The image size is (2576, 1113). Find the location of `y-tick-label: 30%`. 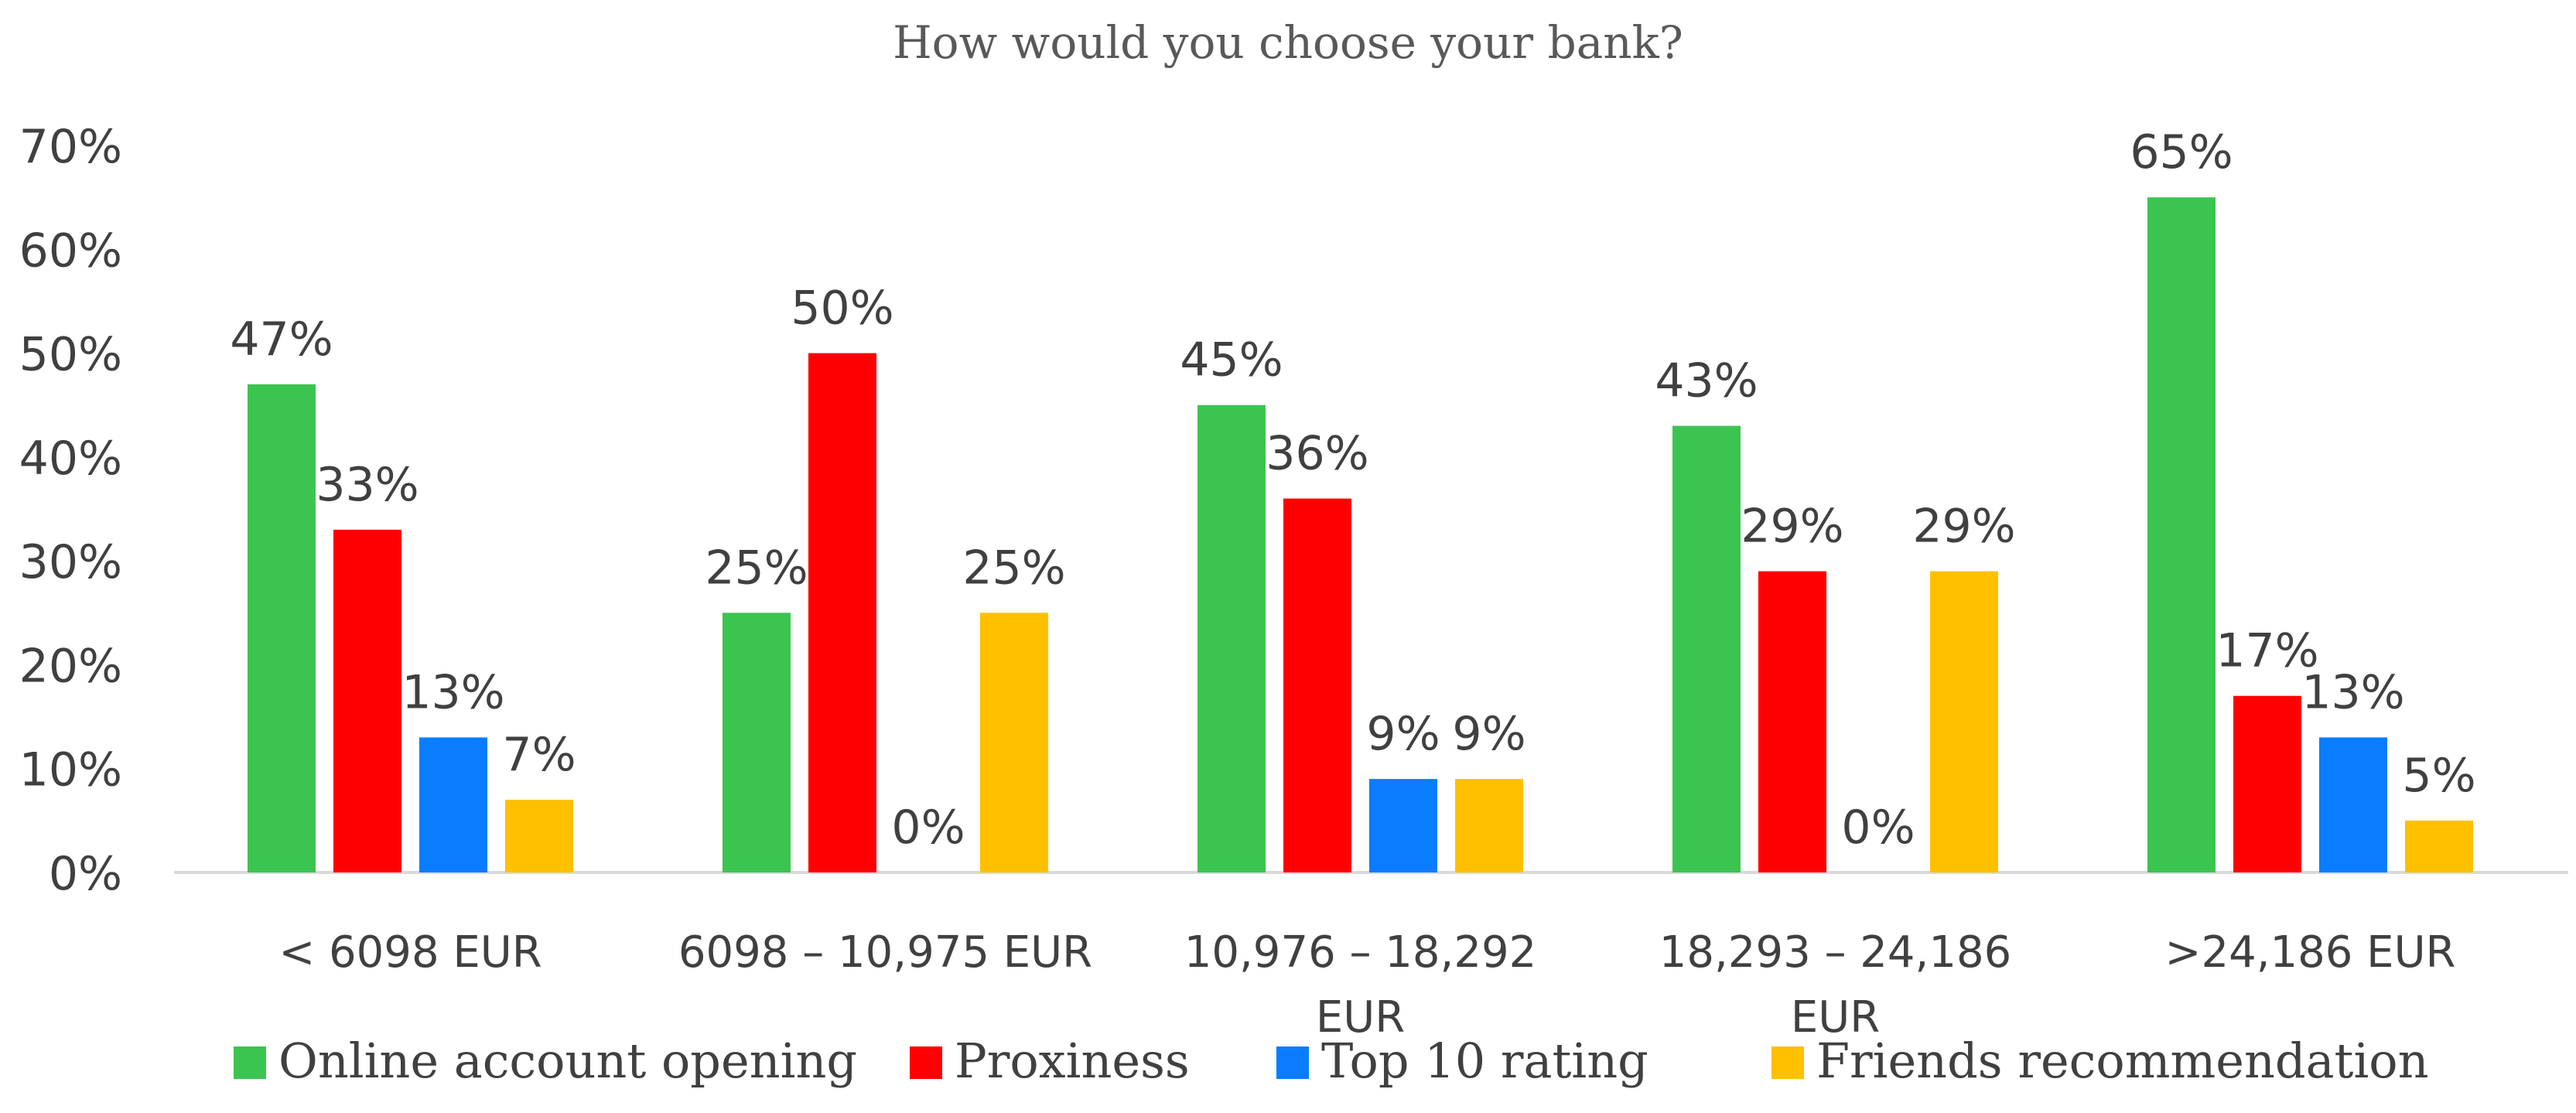

y-tick-label: 30% is located at coordinates (70, 562).